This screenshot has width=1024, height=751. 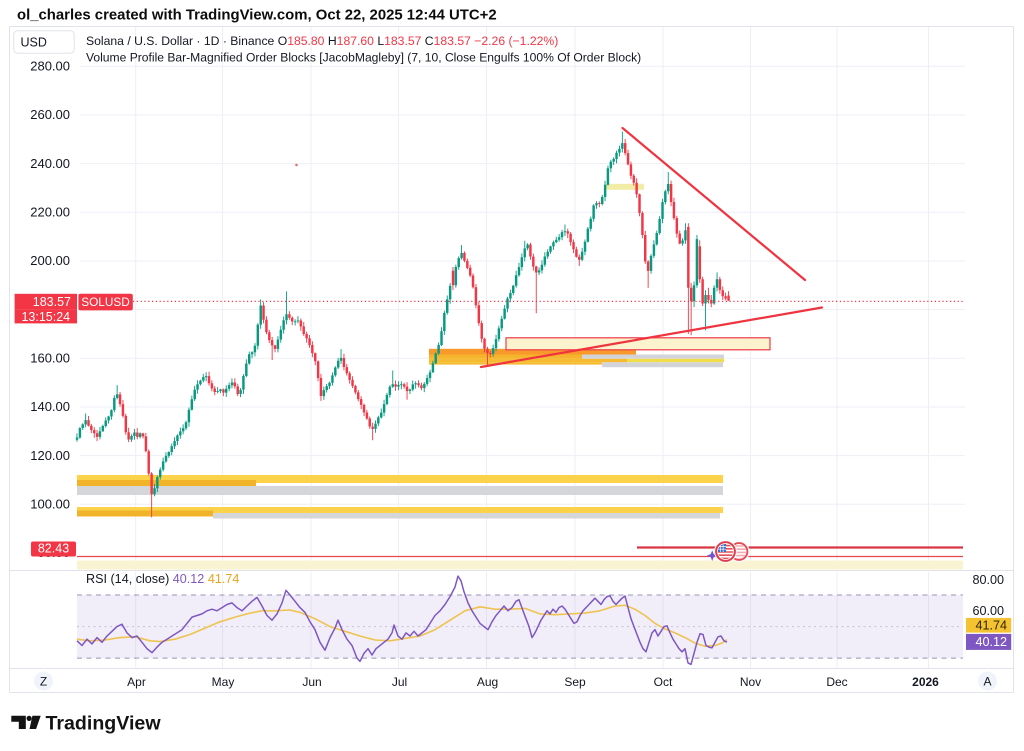 What do you see at coordinates (105, 302) in the screenshot?
I see `svg-text: SOLUSD` at bounding box center [105, 302].